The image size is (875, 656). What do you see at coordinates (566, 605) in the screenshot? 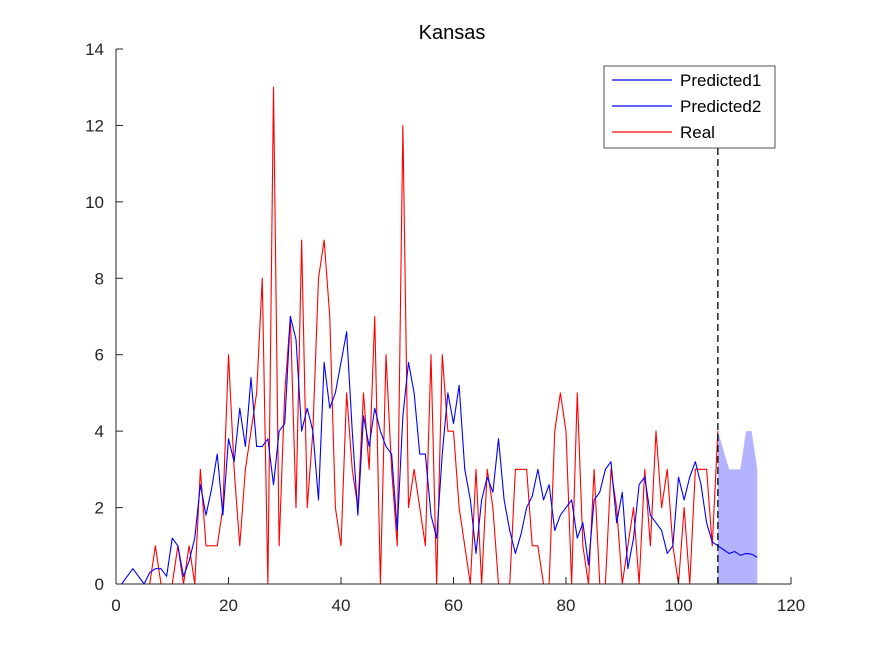
I see `x-tick-label: 80` at bounding box center [566, 605].